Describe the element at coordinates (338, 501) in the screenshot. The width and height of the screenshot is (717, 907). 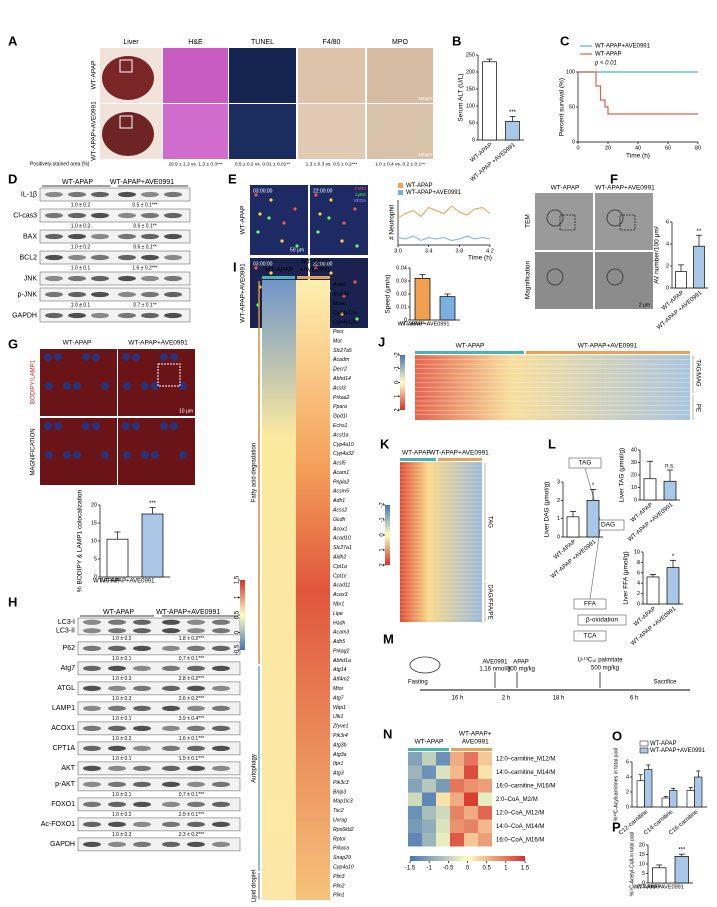
I see `gene-label: Adh1` at that location.